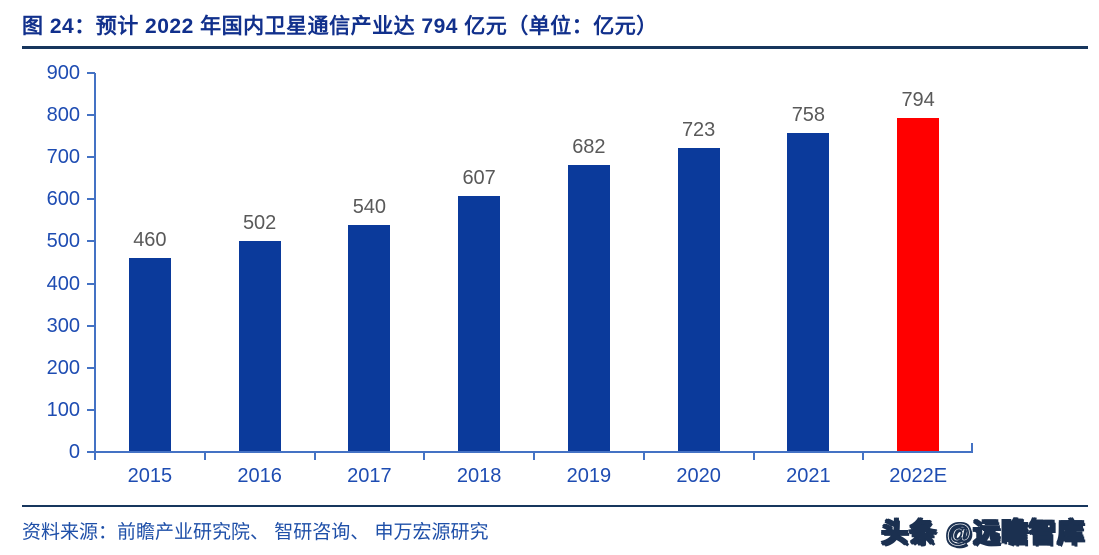  Describe the element at coordinates (698, 299) in the screenshot. I see `bar-2020` at that location.